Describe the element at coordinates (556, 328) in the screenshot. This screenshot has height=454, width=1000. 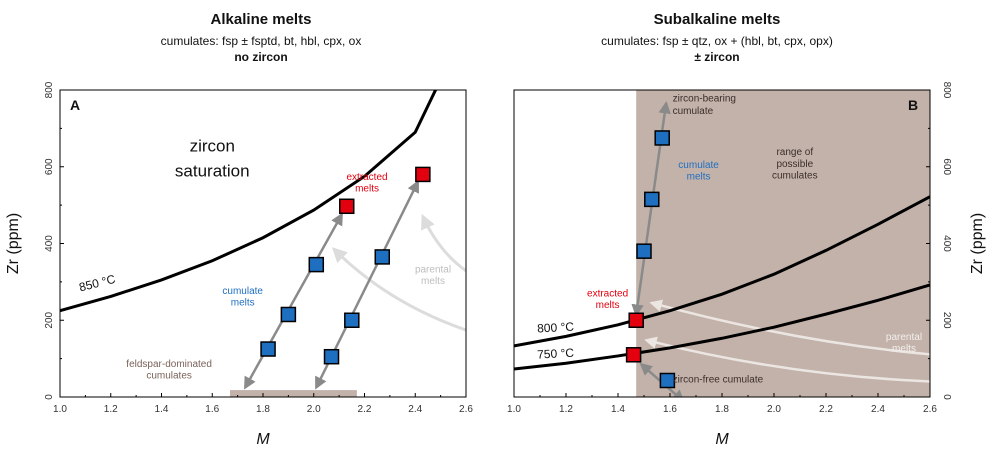
I see `curve-label: 800 °C` at that location.